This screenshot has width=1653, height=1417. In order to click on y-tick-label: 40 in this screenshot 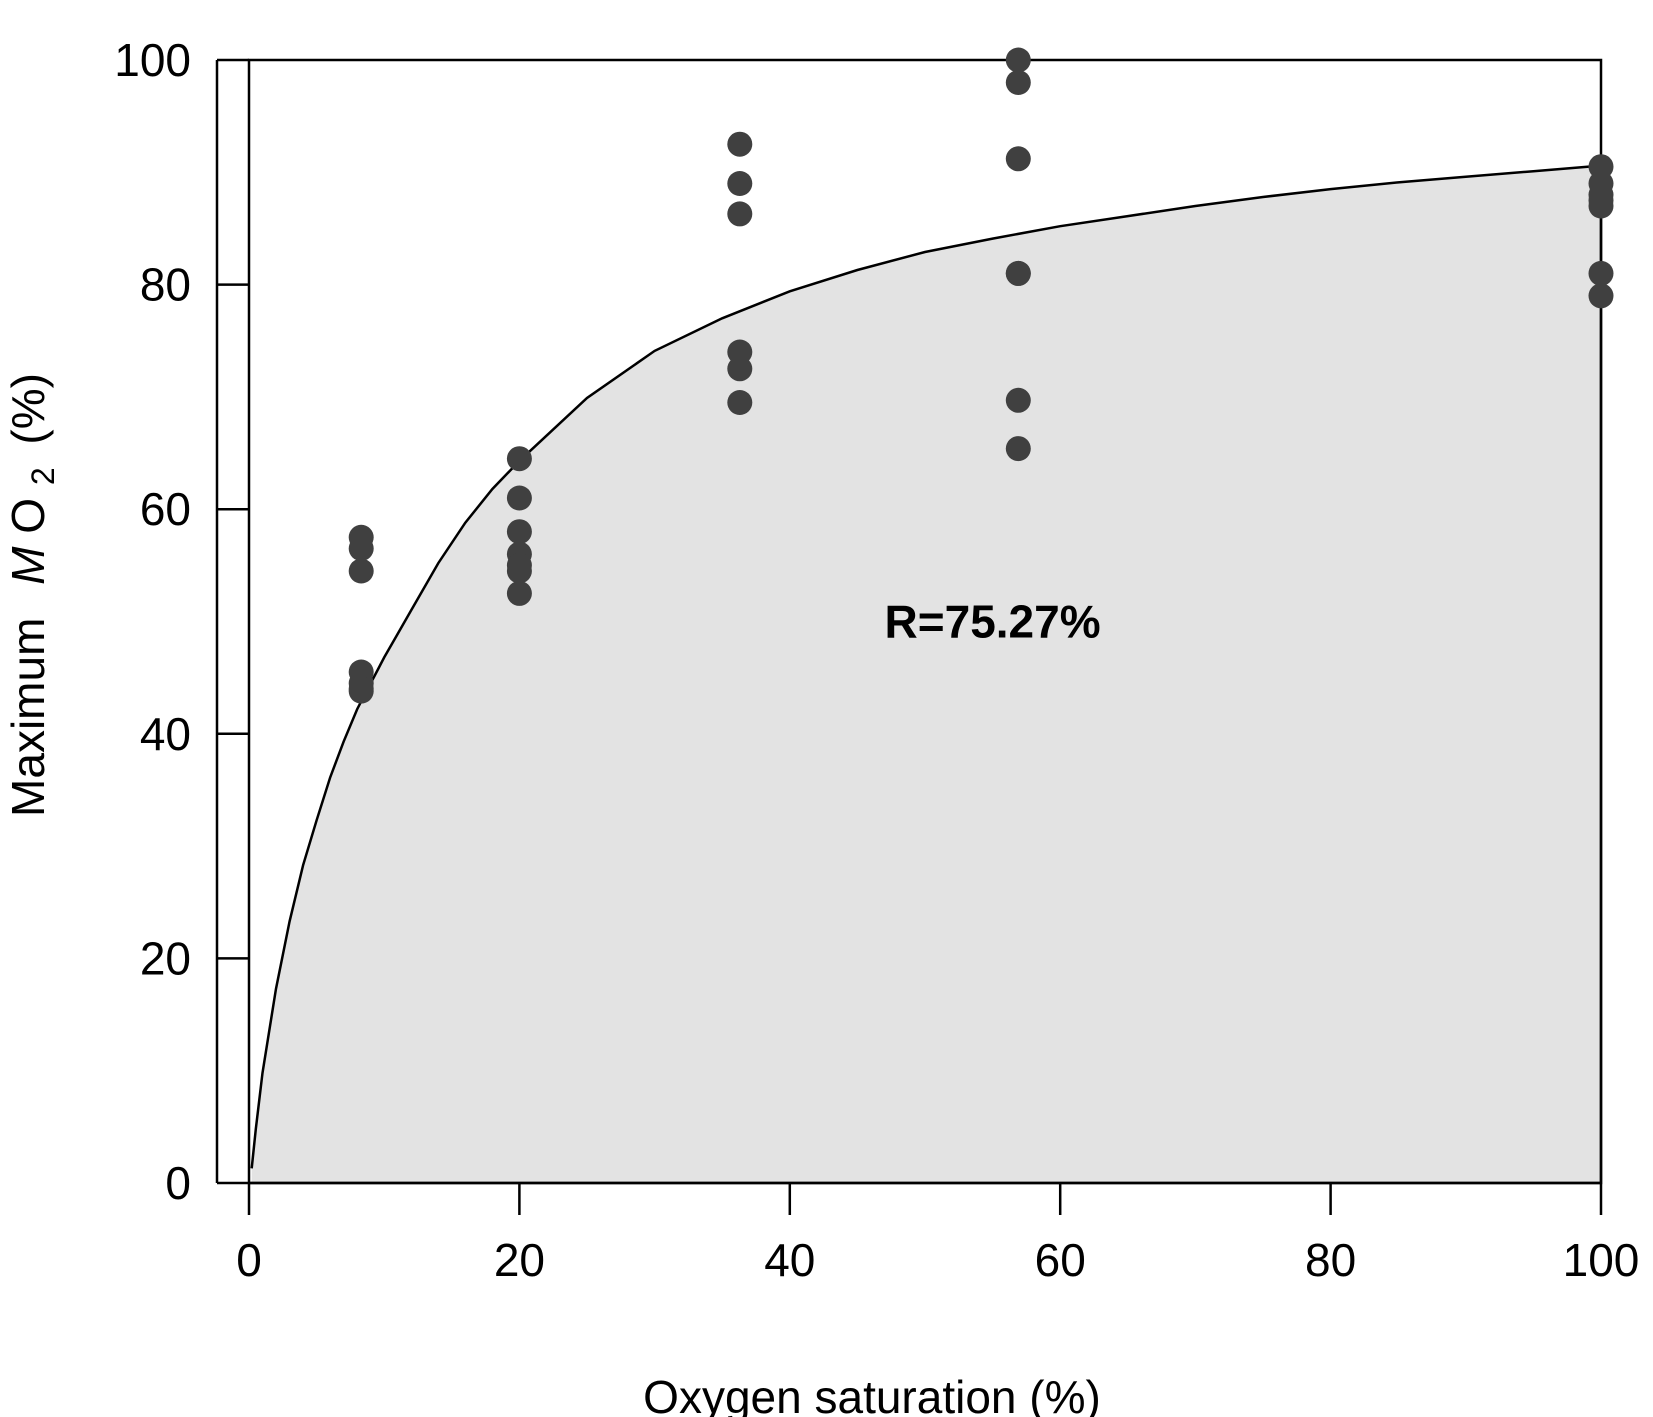, I will do `click(165, 734)`.